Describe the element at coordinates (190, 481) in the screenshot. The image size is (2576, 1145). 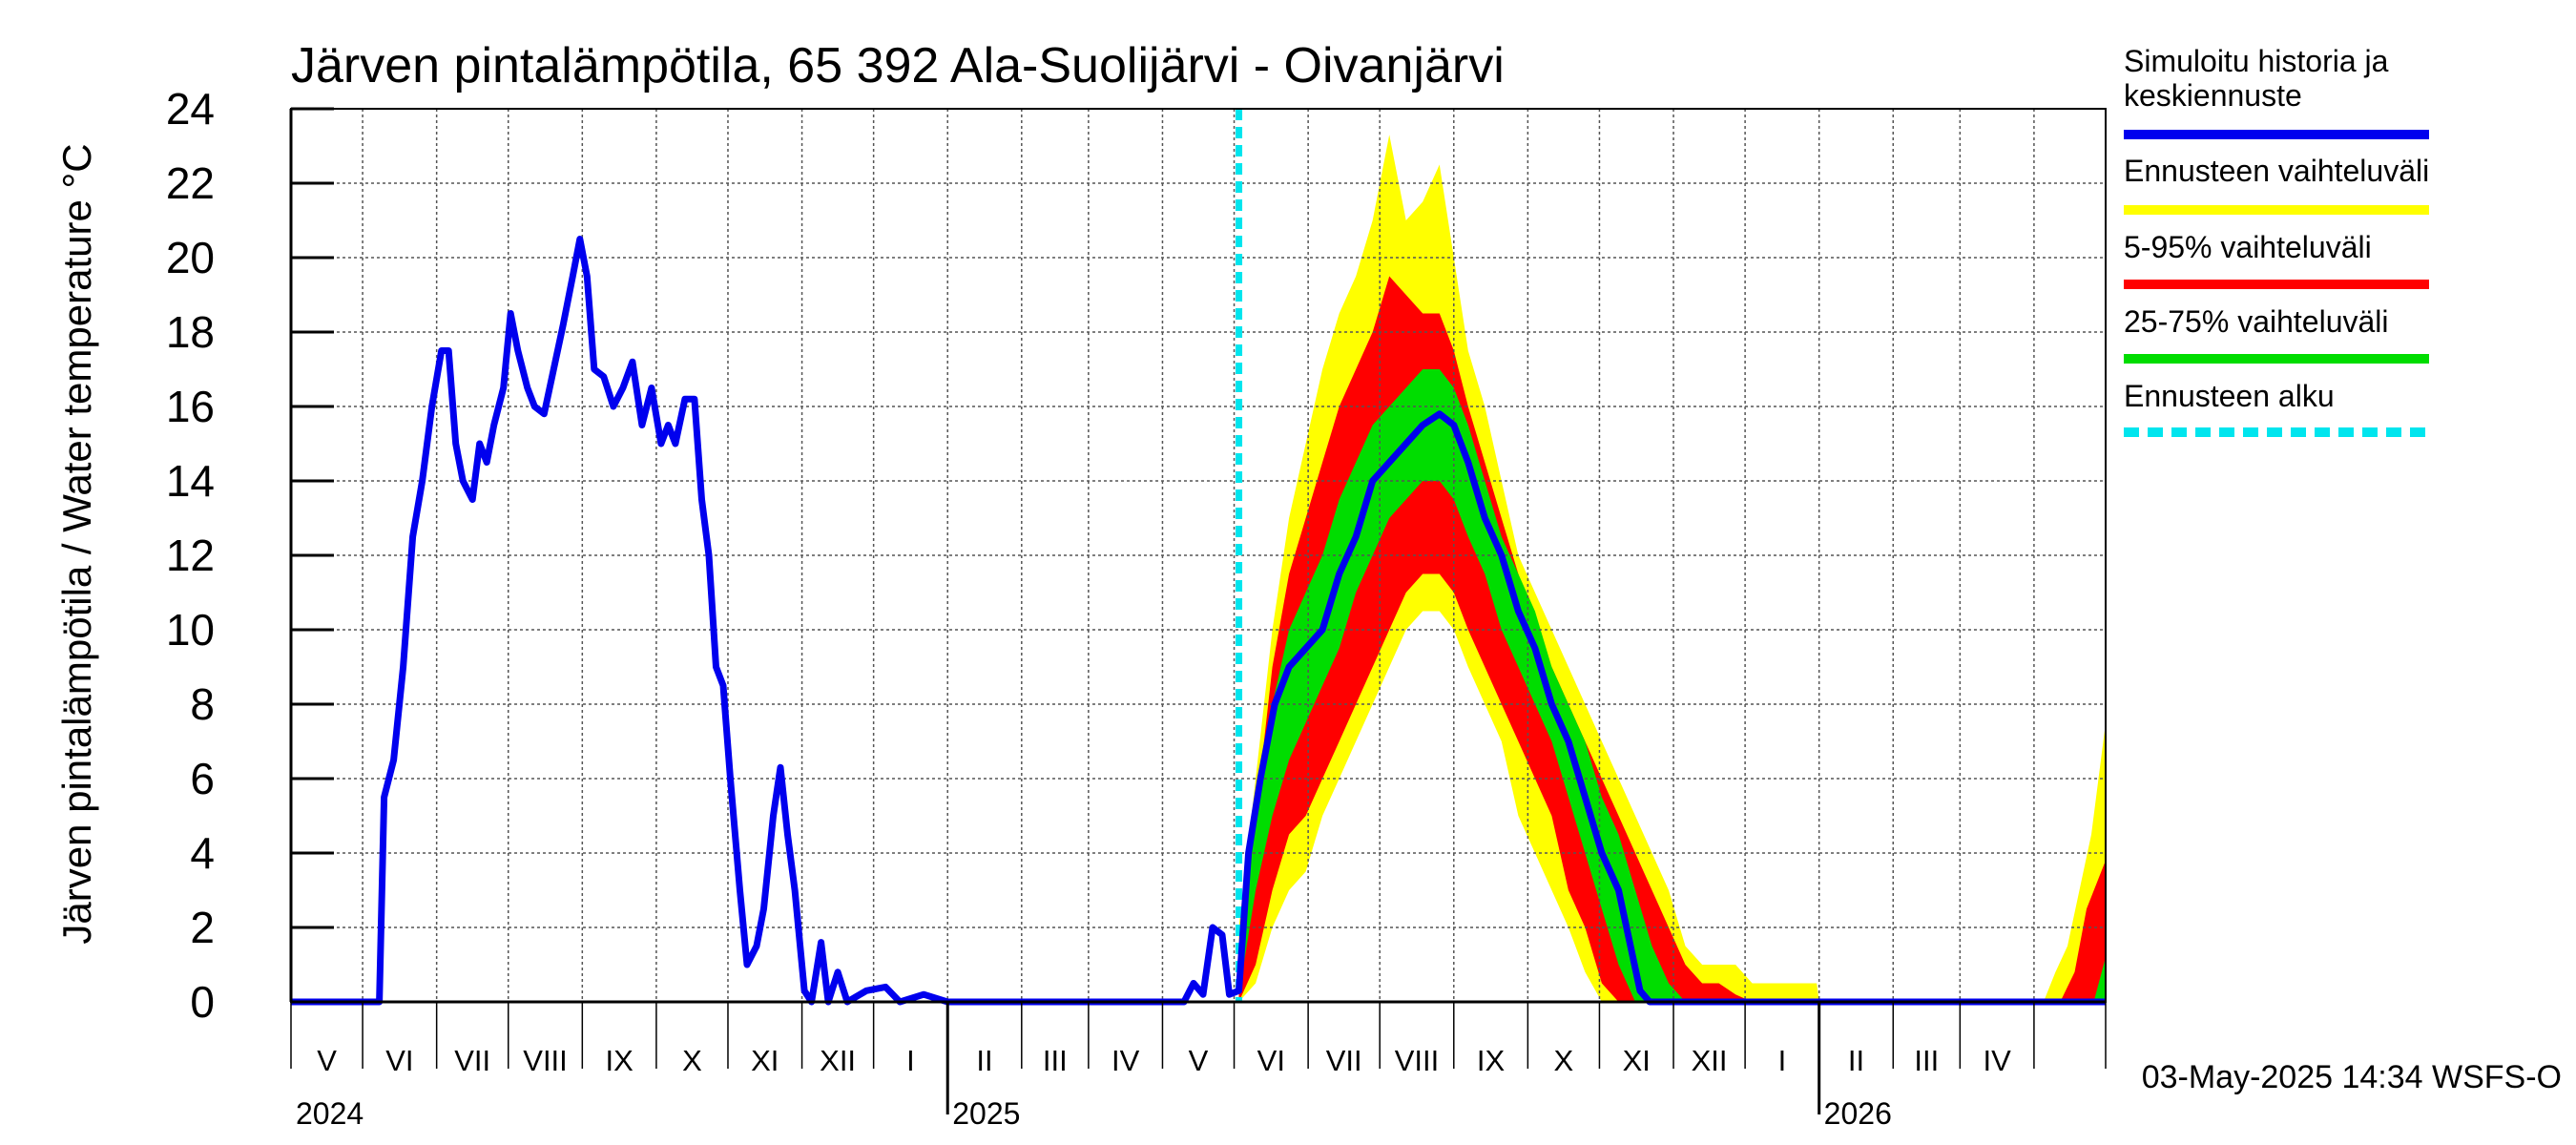
I see `y-tick-label-14: 14` at that location.